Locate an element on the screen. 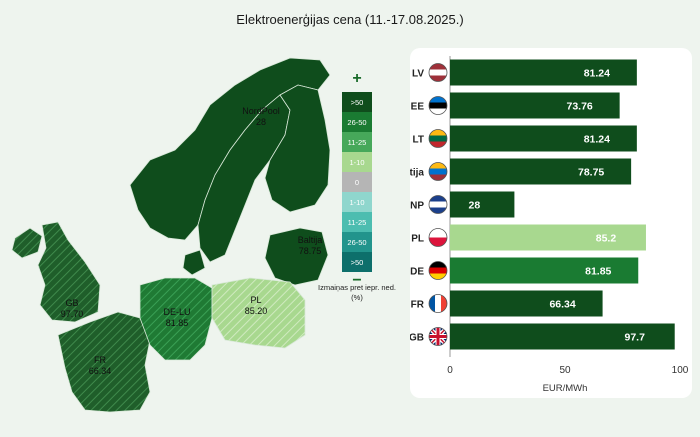  category-label: GB is located at coordinates (417, 338).